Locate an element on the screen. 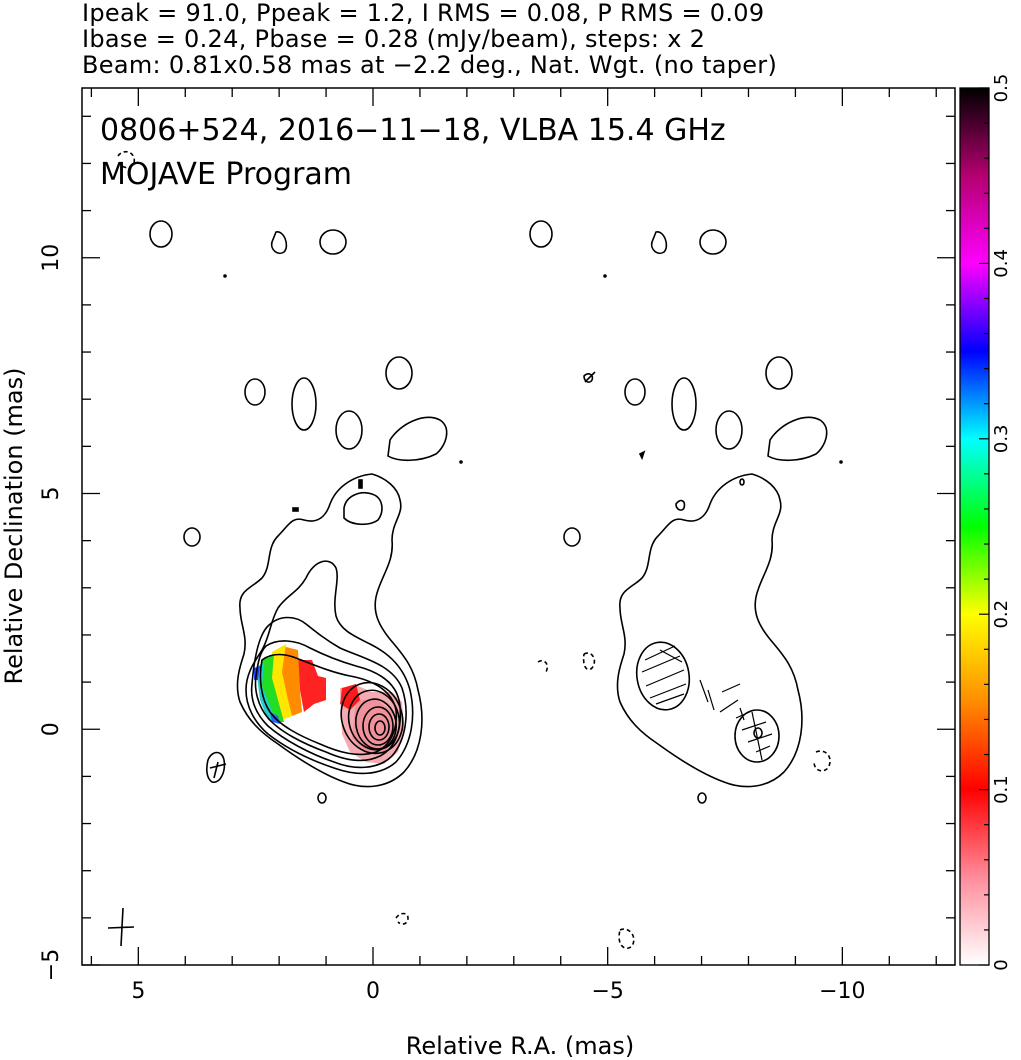  colorbar-tick-label: 0 is located at coordinates (1001, 964).